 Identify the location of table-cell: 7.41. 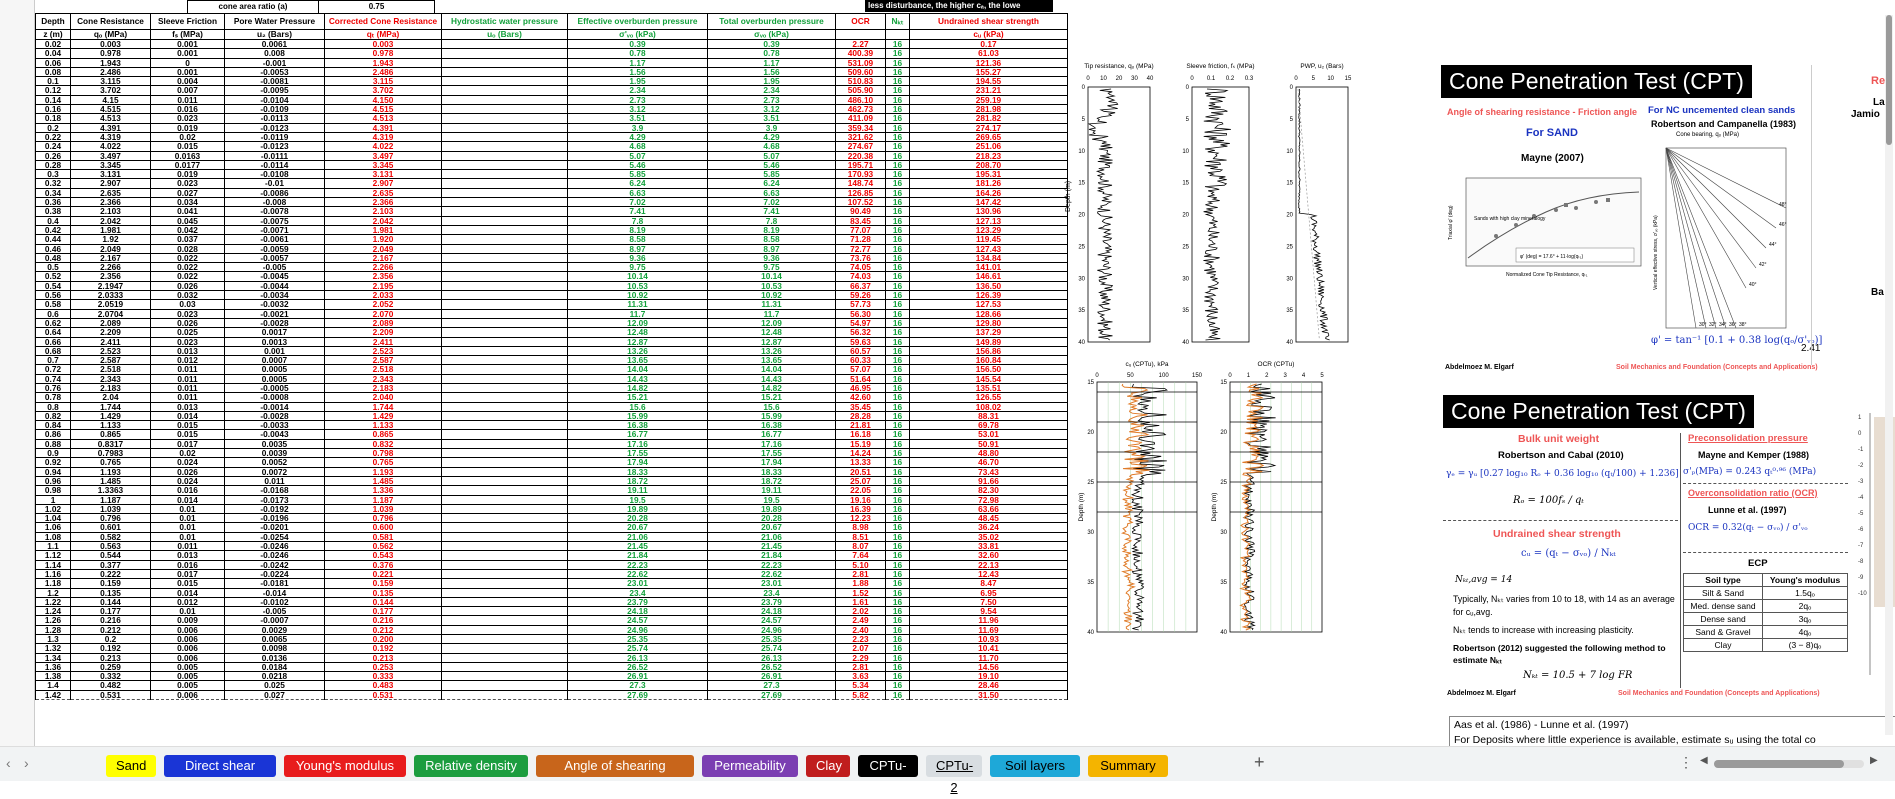
(771, 211).